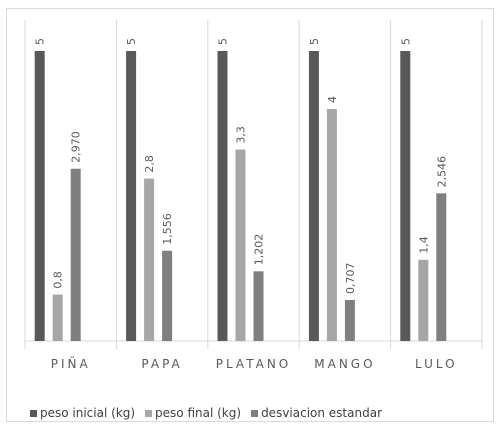  I want to click on bar-peso-final-kg-lulo, so click(423, 300).